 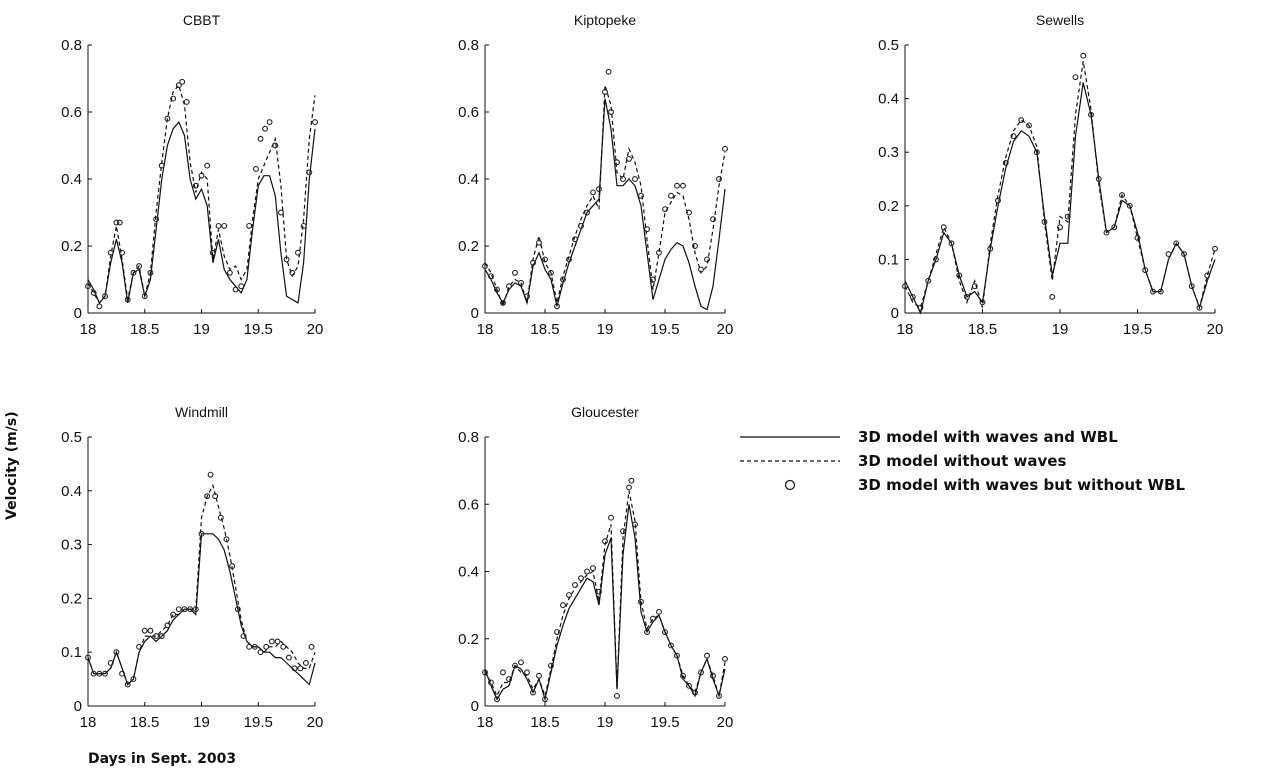 I want to click on legend-label: 3D model with waves but without WBL, so click(x=1022, y=485).